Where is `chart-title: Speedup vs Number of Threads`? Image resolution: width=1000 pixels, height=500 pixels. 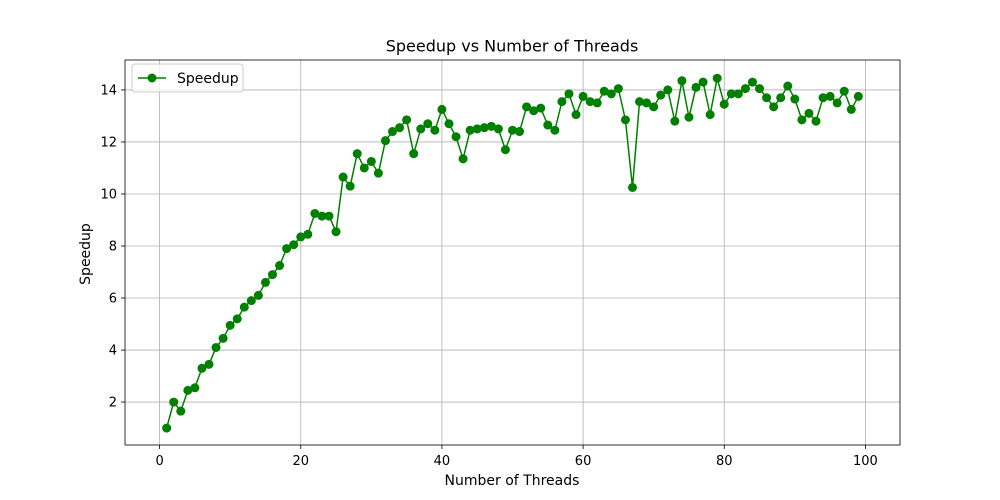 chart-title: Speedup vs Number of Threads is located at coordinates (512, 46).